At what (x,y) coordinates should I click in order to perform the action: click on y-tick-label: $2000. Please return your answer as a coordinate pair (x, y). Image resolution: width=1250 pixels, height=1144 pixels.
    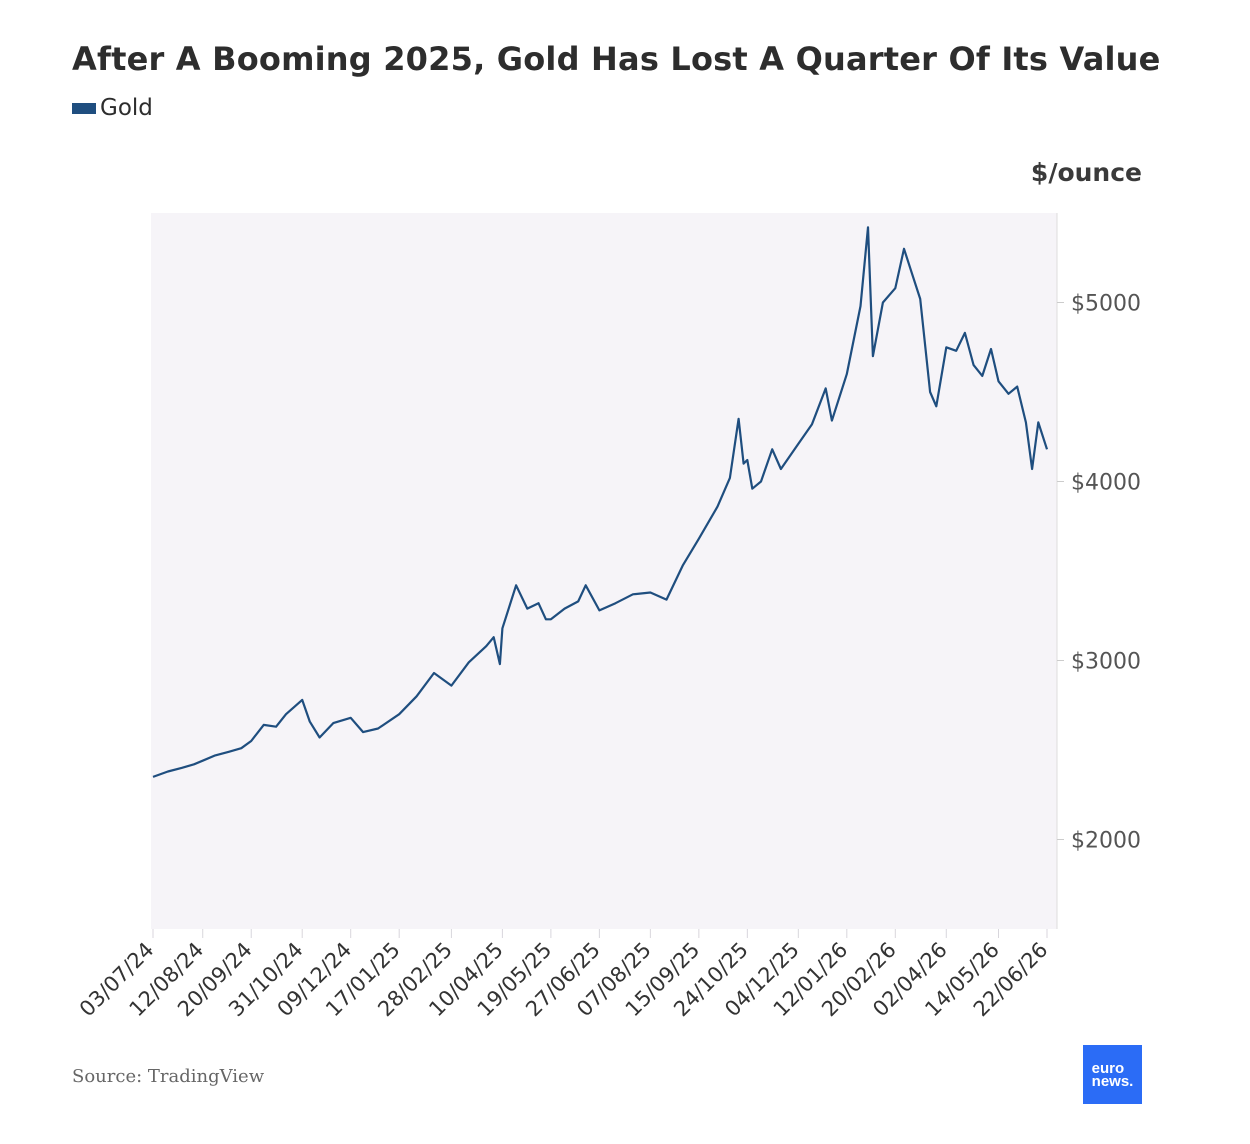
    Looking at the image, I should click on (1106, 841).